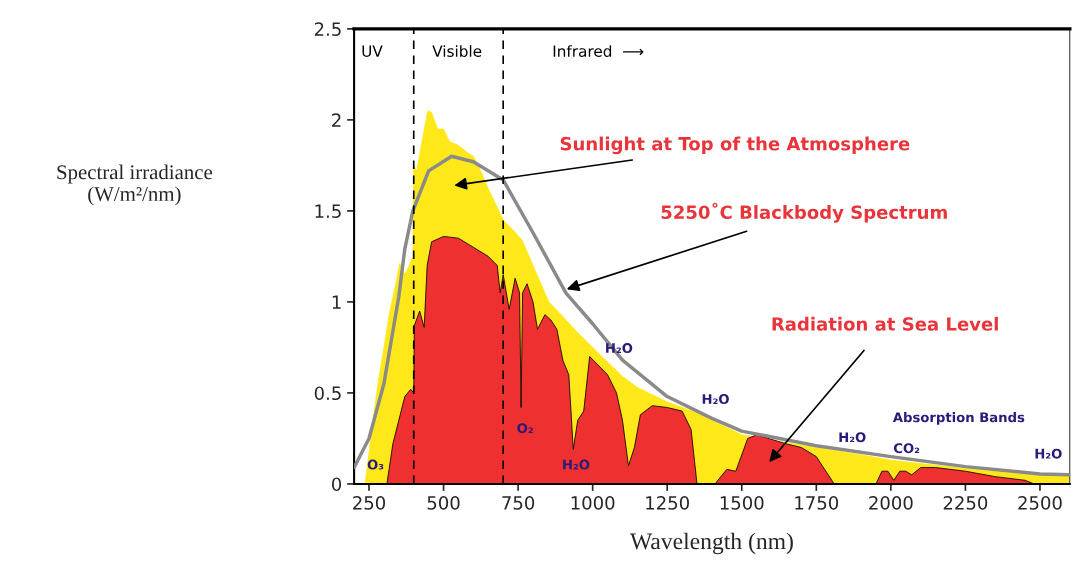 The height and width of the screenshot is (566, 1073). What do you see at coordinates (891, 503) in the screenshot?
I see `x-tick-label: 2000` at bounding box center [891, 503].